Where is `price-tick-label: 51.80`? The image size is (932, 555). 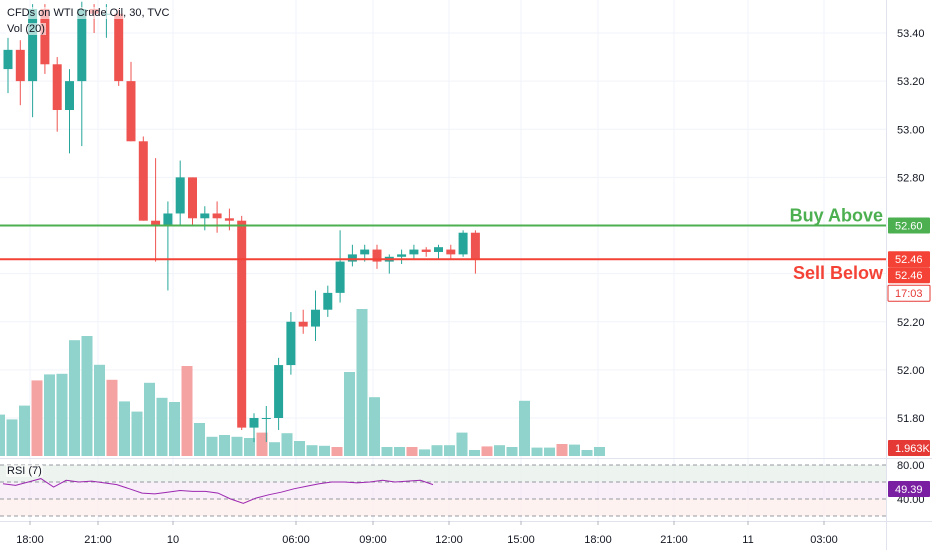
price-tick-label: 51.80 is located at coordinates (911, 419).